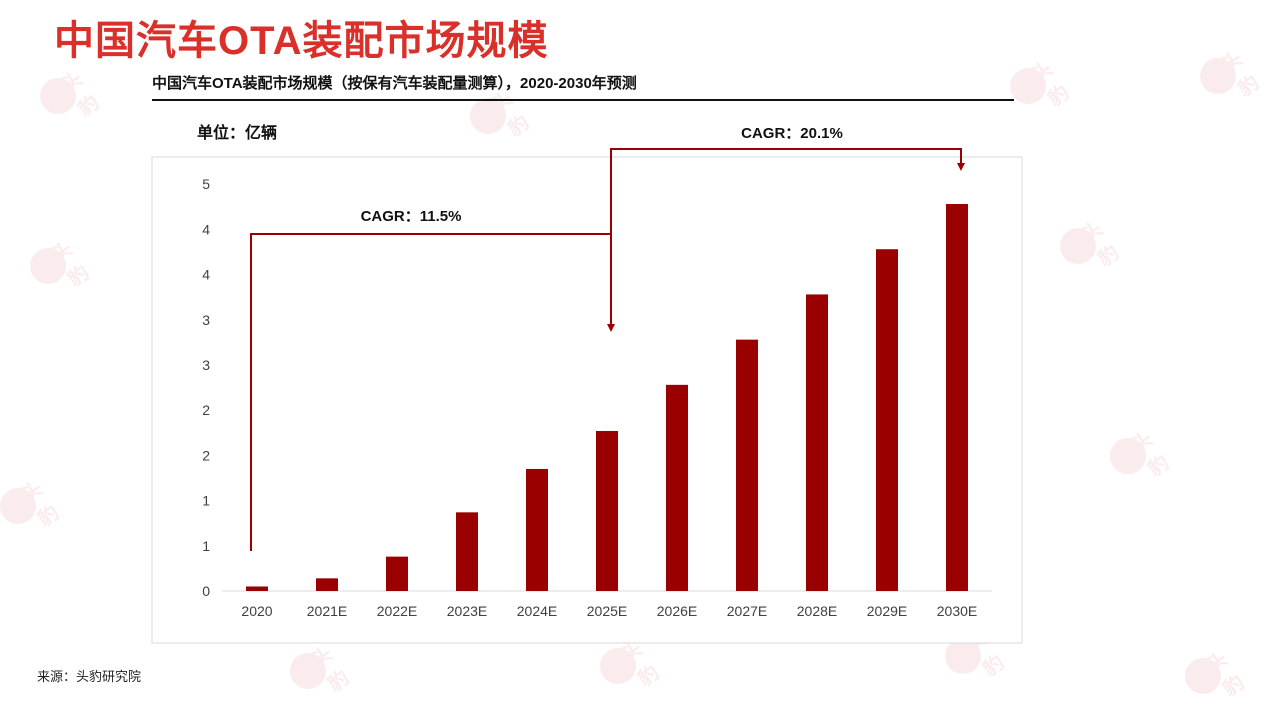 The width and height of the screenshot is (1267, 713). What do you see at coordinates (327, 611) in the screenshot?
I see `x-tick-label: 2021E` at bounding box center [327, 611].